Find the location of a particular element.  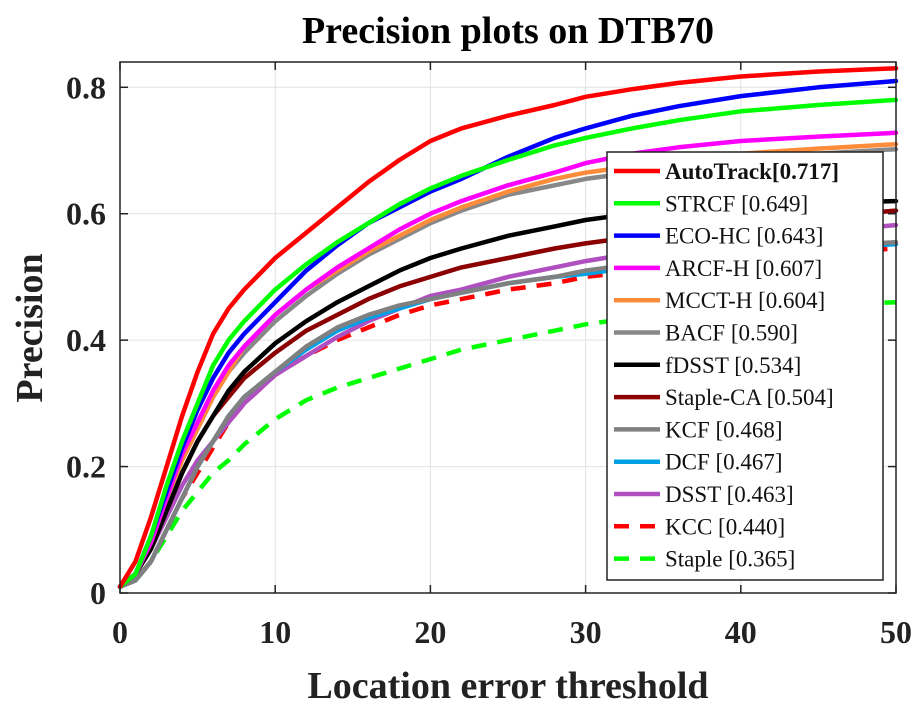

legend-label-fdsst: fDSST [0.534] is located at coordinates (733, 365).